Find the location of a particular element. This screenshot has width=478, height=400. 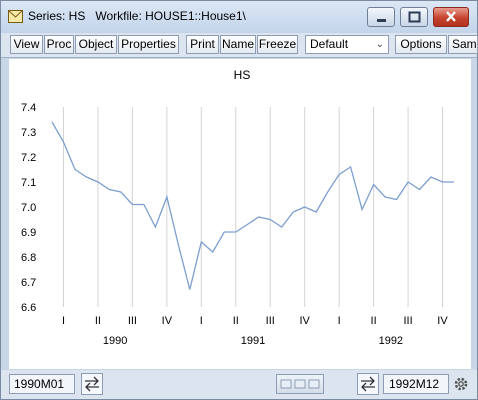

slider-grip-icon is located at coordinates (300, 384).